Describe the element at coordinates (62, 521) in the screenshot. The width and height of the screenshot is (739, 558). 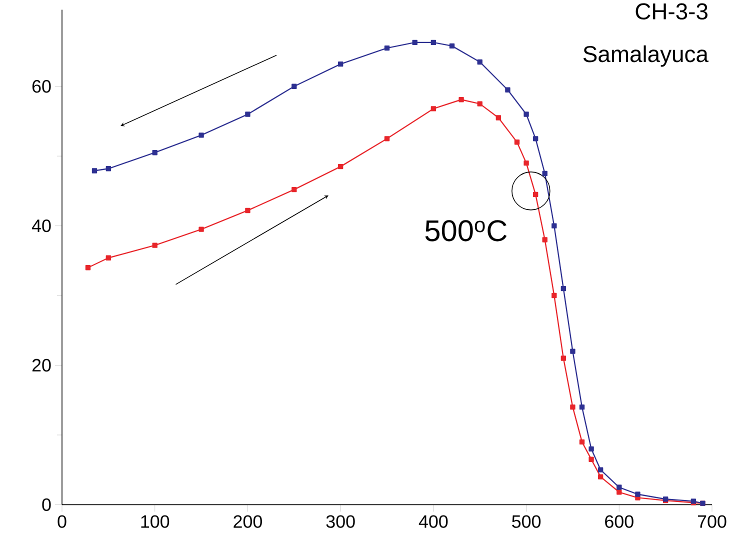
I see `x-tick-label: 0` at that location.